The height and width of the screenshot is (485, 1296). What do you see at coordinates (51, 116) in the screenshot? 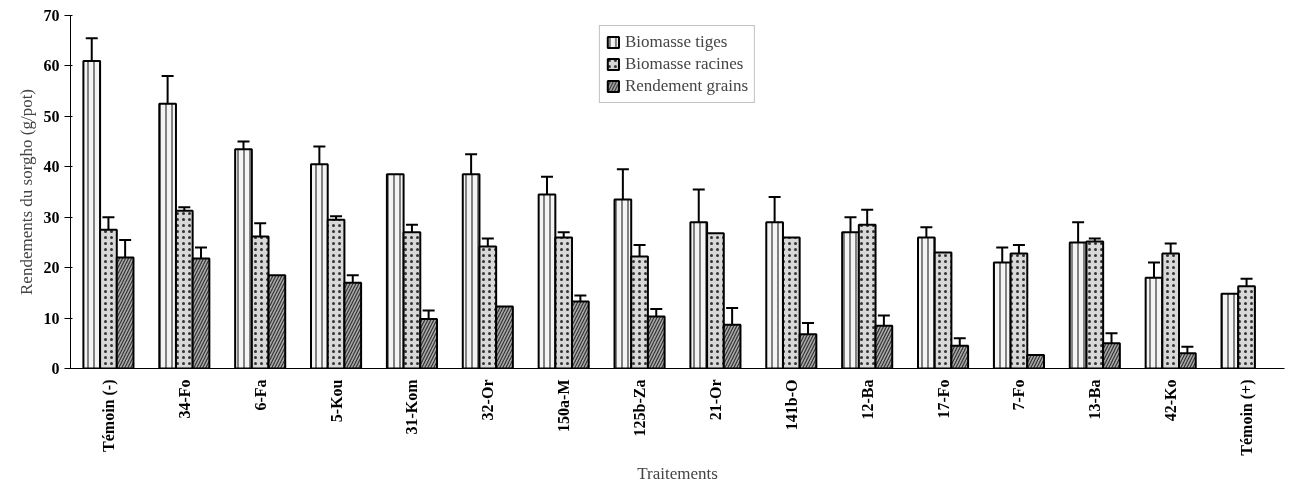
I see `y-tick-label: 50` at bounding box center [51, 116].